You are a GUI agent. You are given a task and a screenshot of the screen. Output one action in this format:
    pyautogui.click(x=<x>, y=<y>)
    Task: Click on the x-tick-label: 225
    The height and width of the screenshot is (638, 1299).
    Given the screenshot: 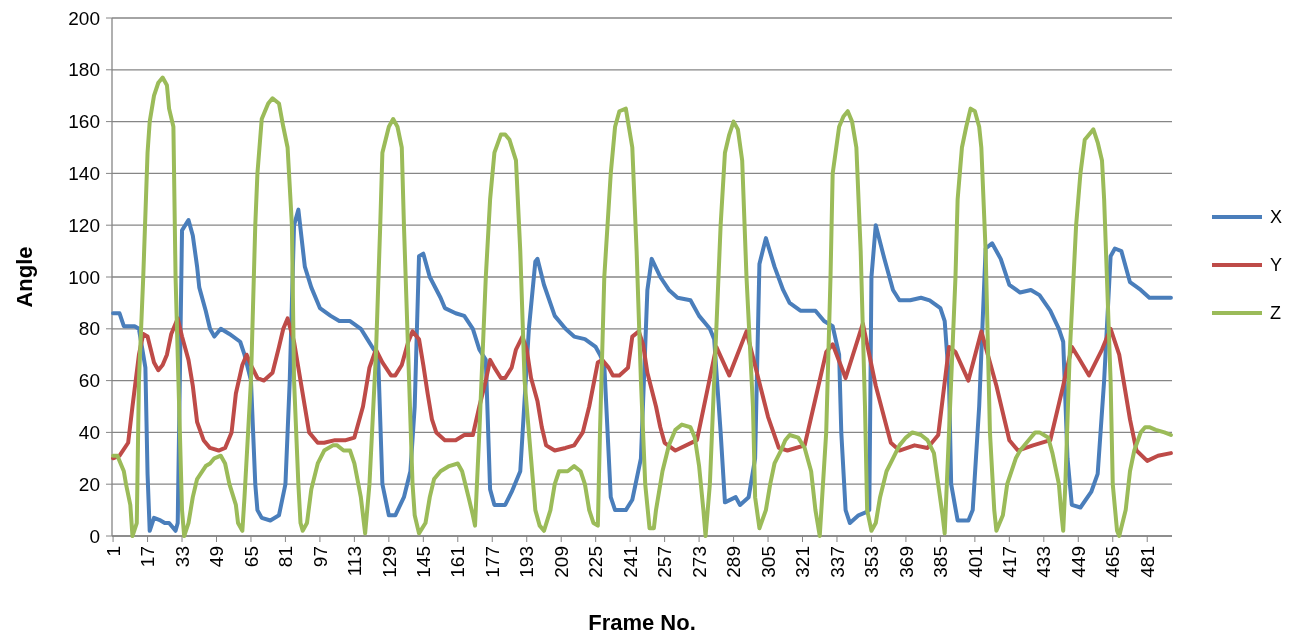 What is the action you would take?
    pyautogui.click(x=596, y=562)
    